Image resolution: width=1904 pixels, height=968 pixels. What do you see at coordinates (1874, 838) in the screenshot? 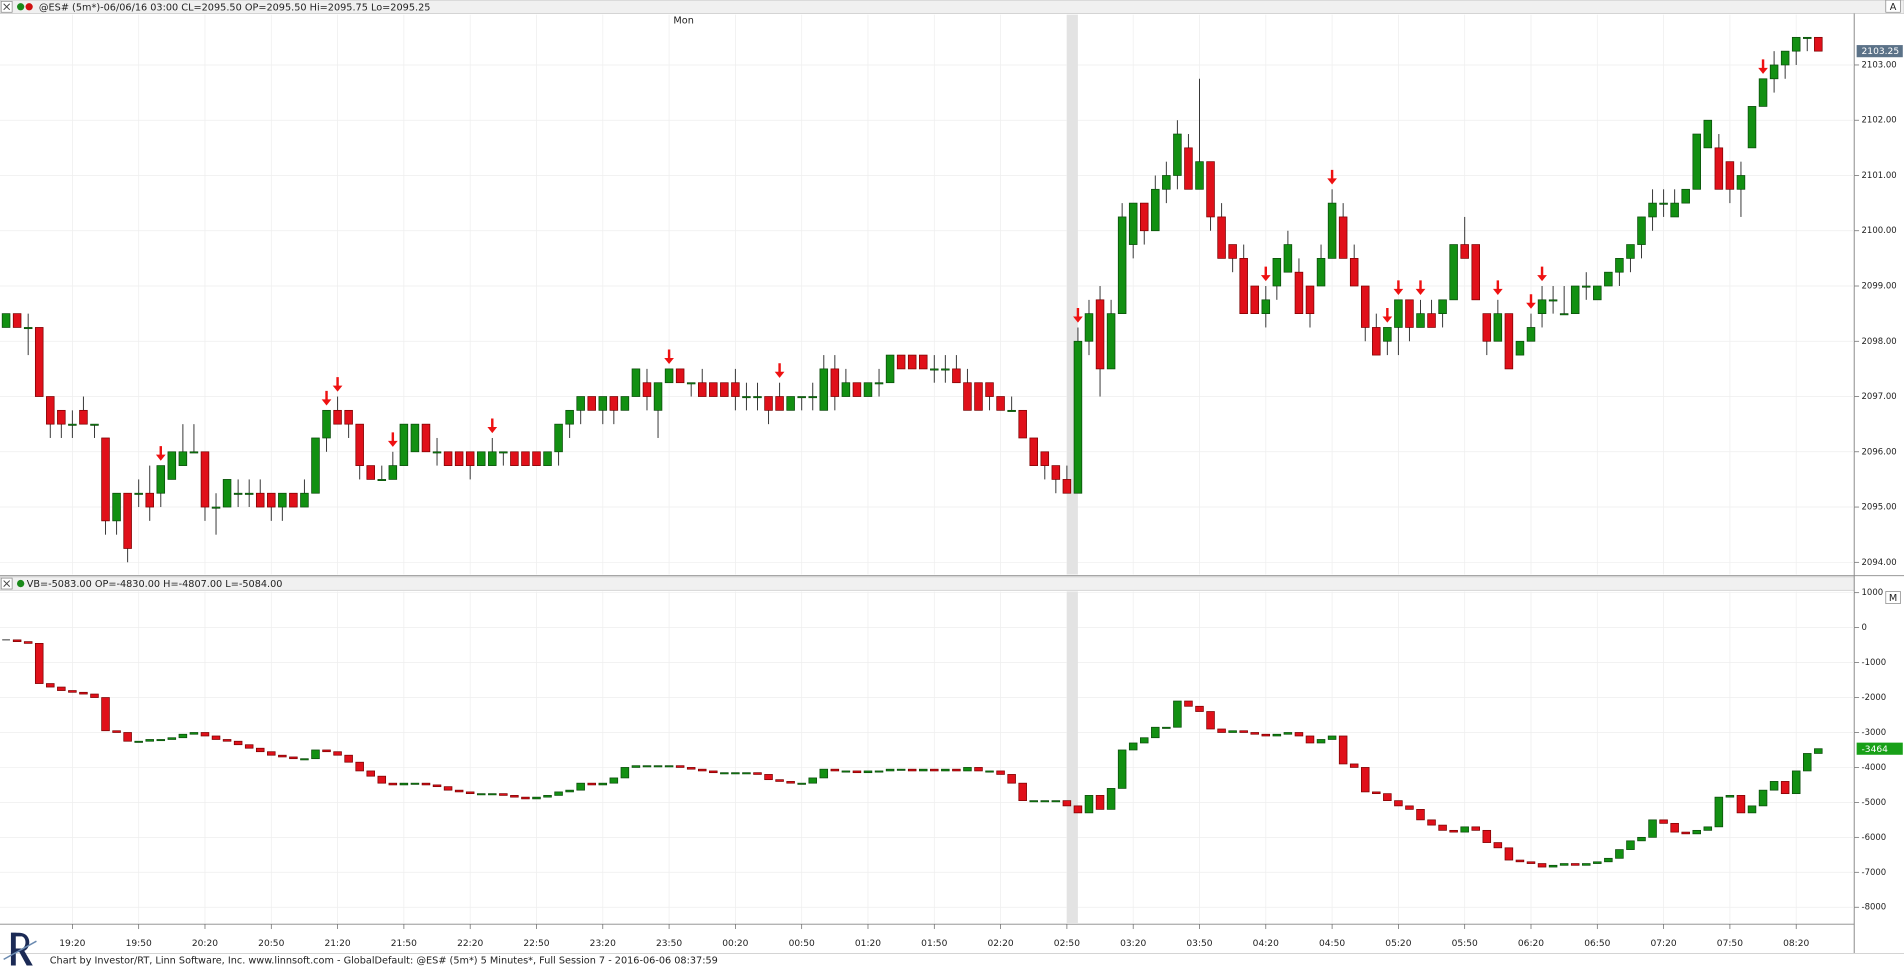
I see `y-tick-label: -6000` at bounding box center [1874, 838].